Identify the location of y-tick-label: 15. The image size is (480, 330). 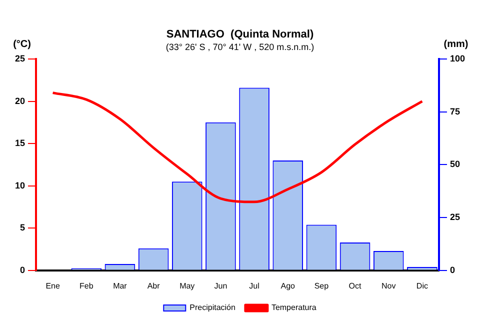
(20, 143).